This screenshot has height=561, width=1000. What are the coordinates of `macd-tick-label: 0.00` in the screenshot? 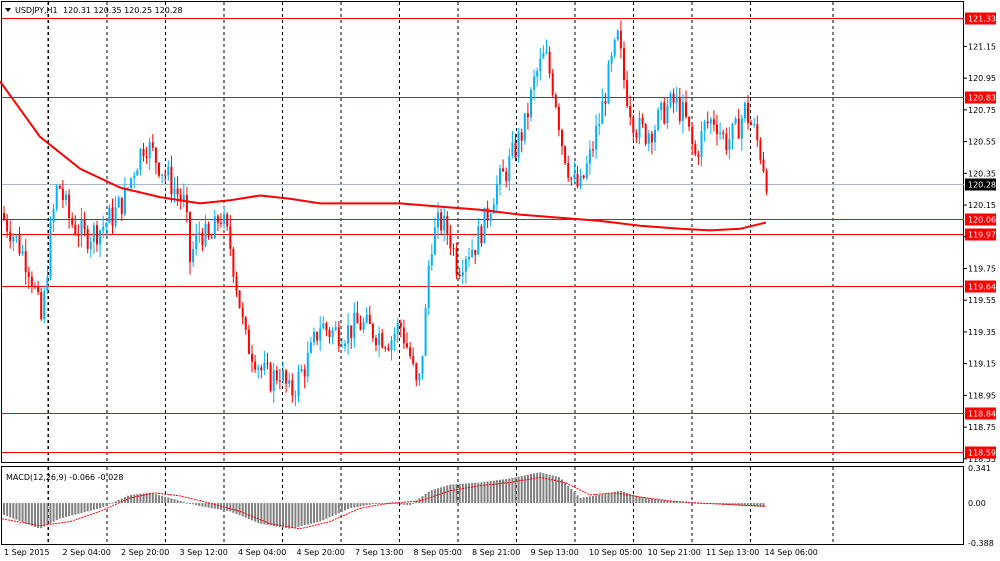 It's located at (977, 503).